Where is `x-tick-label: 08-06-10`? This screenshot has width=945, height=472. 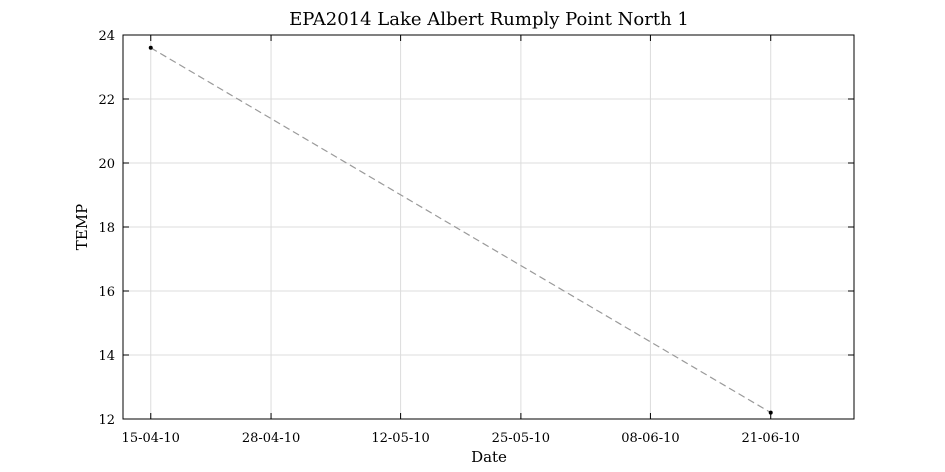
x-tick-label: 08-06-10 is located at coordinates (650, 438).